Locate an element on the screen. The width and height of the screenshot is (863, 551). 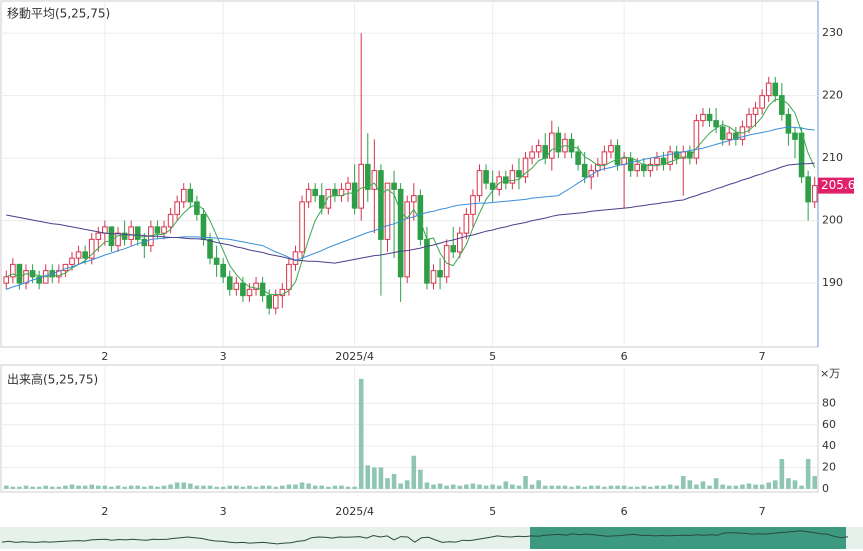
last-price-badge is located at coordinates (836, 185).